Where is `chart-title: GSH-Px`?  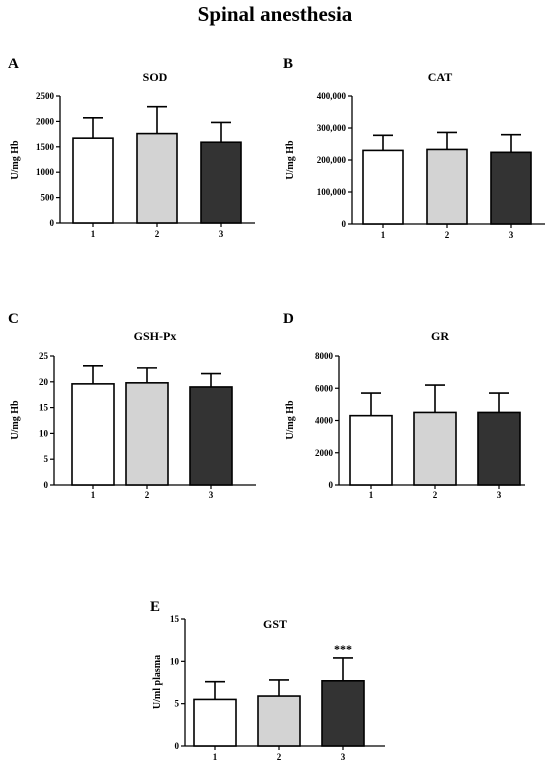
chart-title: GSH-Px is located at coordinates (155, 336).